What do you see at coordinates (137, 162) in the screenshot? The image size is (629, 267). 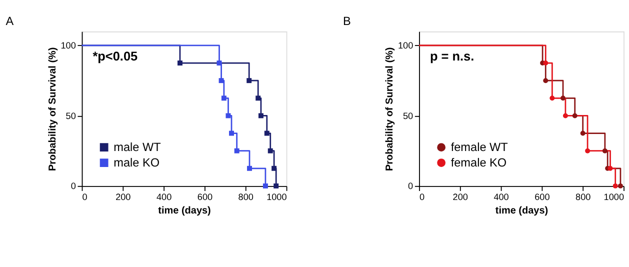 I see `legend-label: male KO` at bounding box center [137, 162].